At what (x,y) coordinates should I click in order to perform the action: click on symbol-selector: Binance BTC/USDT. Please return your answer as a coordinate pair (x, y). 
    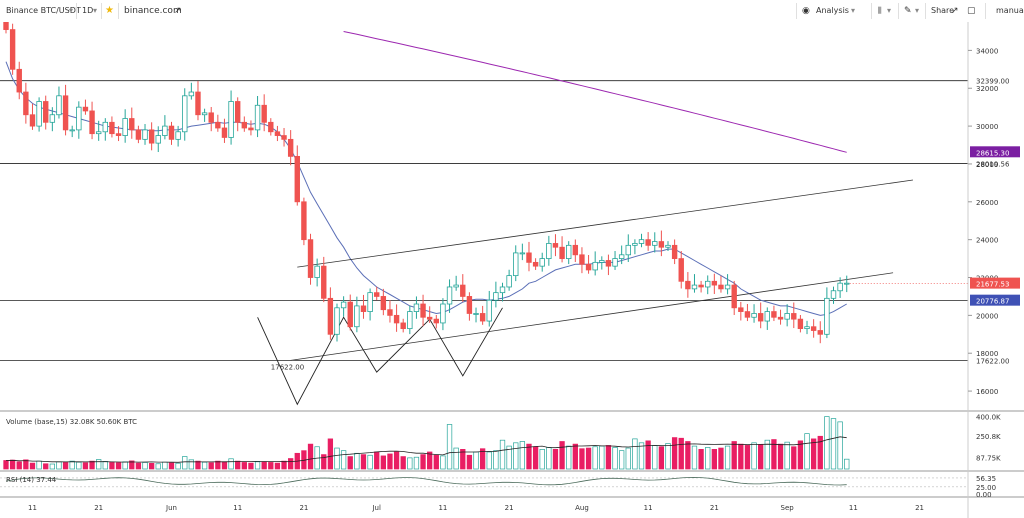
    Looking at the image, I should click on (43, 10).